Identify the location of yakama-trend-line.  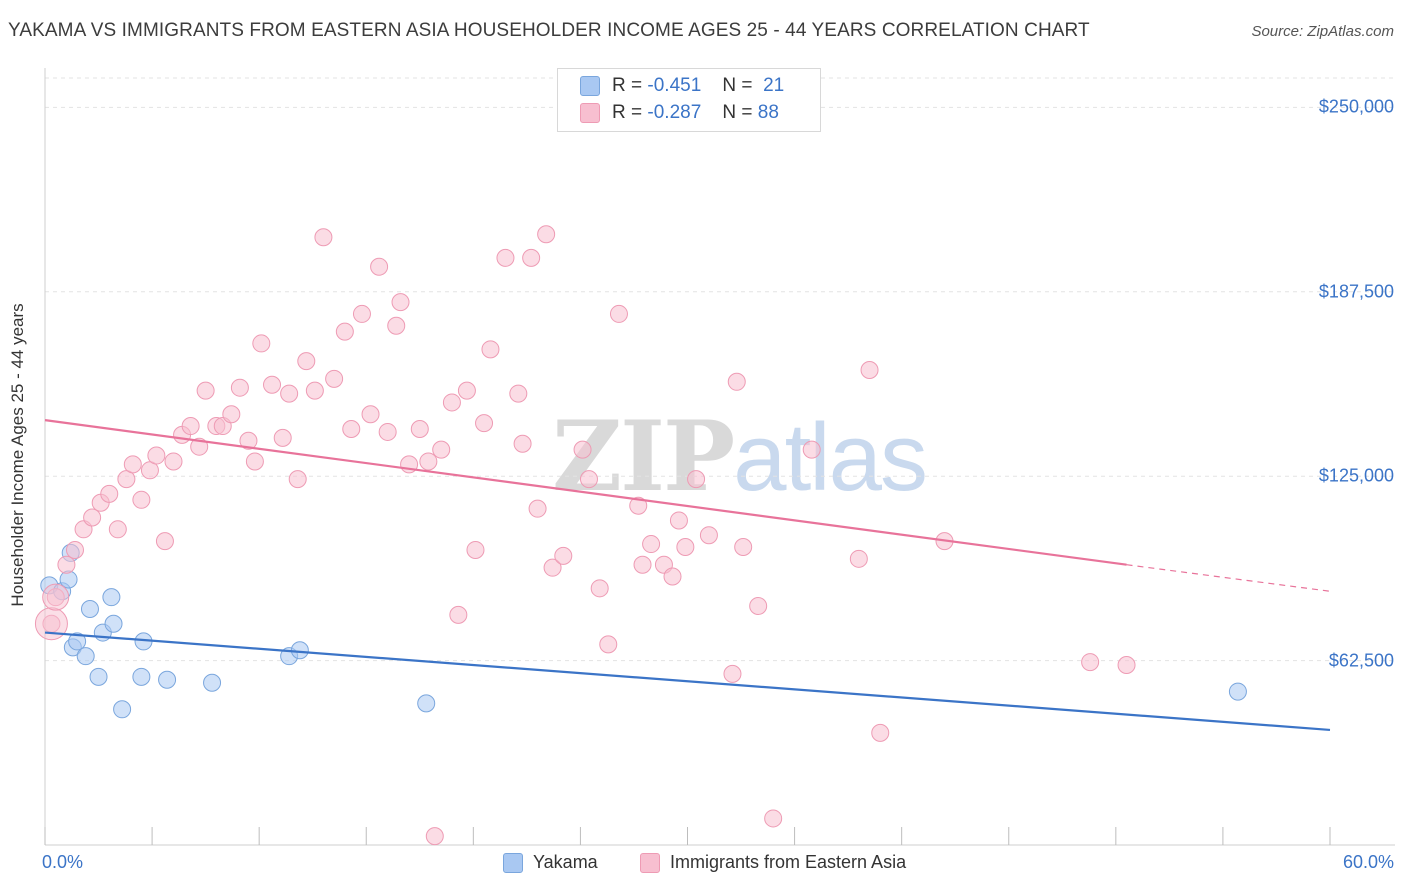
(687, 681).